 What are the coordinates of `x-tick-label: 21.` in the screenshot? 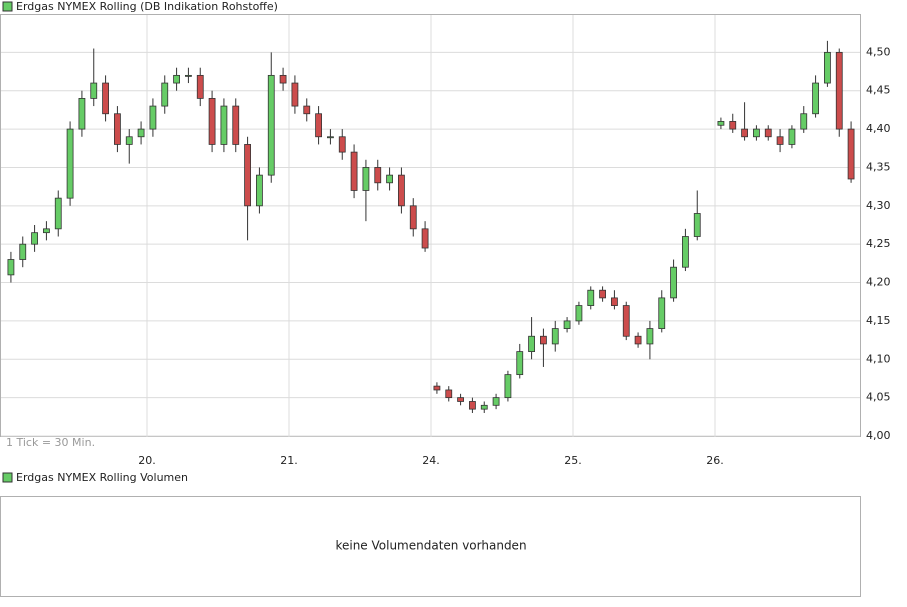 It's located at (289, 460).